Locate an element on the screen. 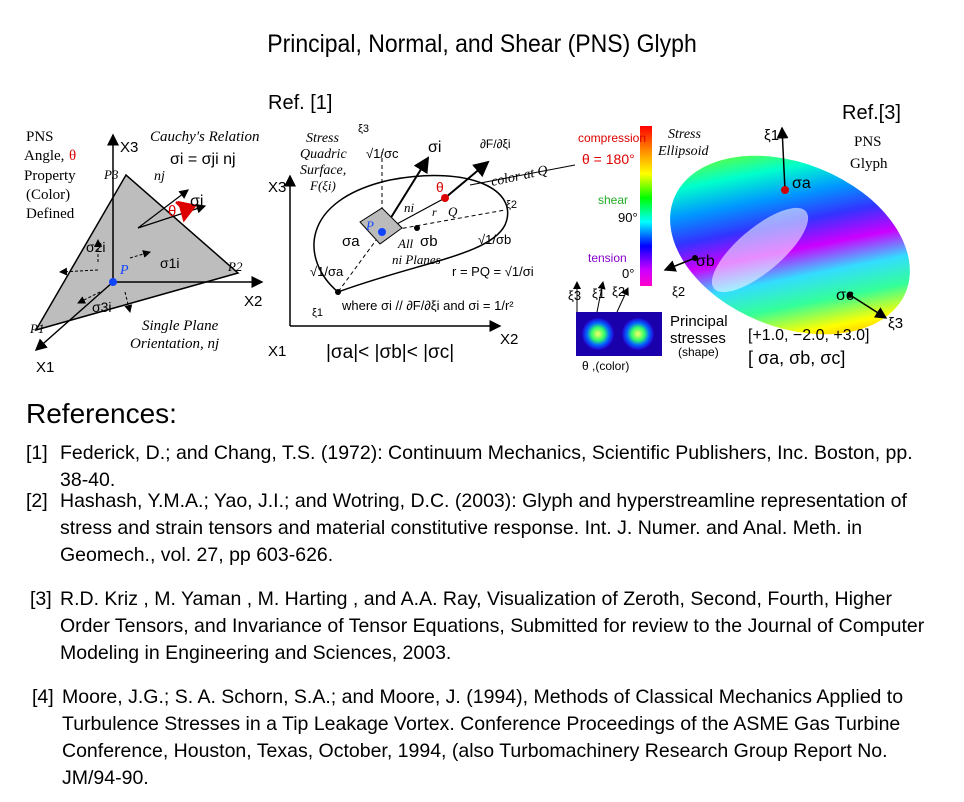 This screenshot has width=964, height=802. sqrt-sigma-b: √1/σb is located at coordinates (494, 239).